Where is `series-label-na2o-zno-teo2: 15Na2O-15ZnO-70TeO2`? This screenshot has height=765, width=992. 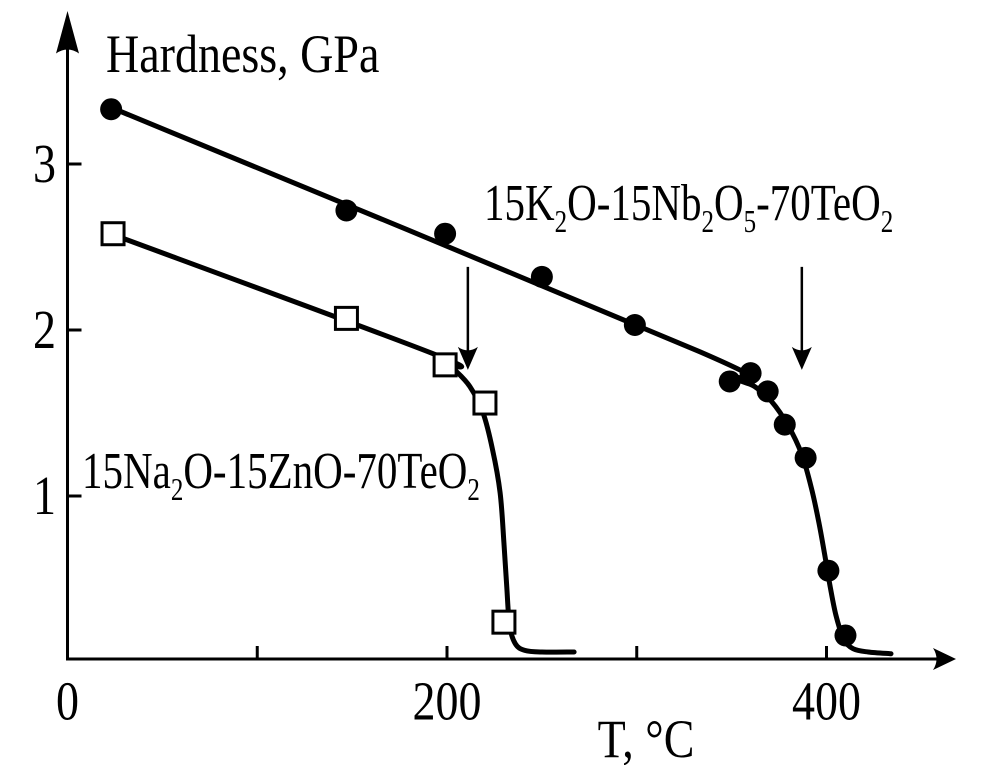
series-label-na2o-zno-teo2: 15Na2O-15ZnO-70TeO2 is located at coordinates (281, 474).